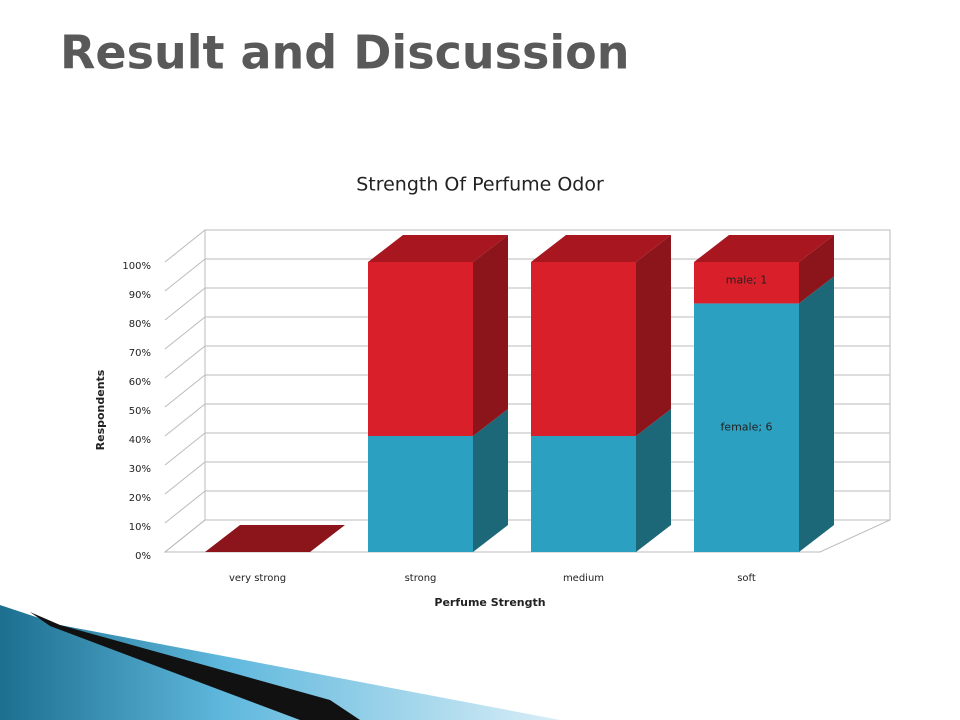  Describe the element at coordinates (140, 498) in the screenshot. I see `y-tick-label: 20%` at that location.